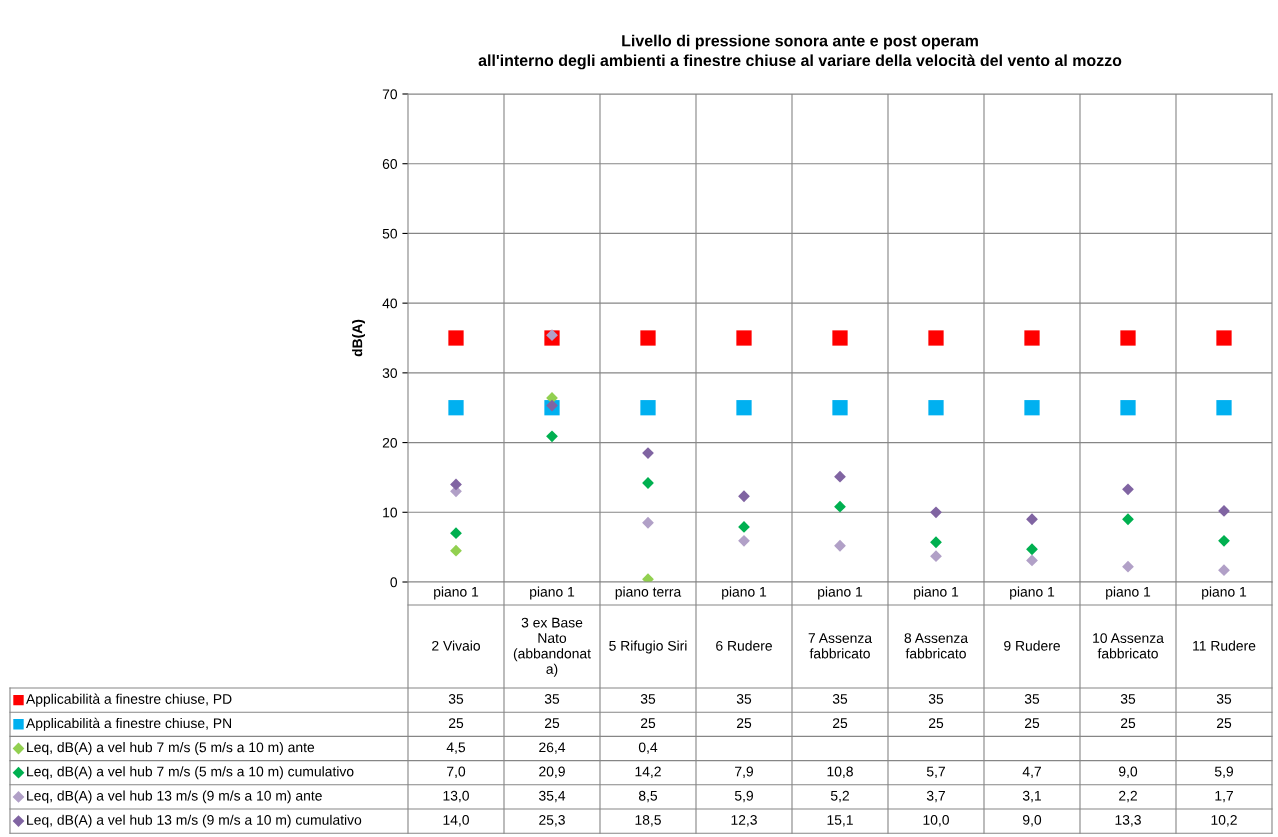 Image resolution: width=1278 pixels, height=837 pixels. I want to click on data-label: 0,4, so click(648, 748).